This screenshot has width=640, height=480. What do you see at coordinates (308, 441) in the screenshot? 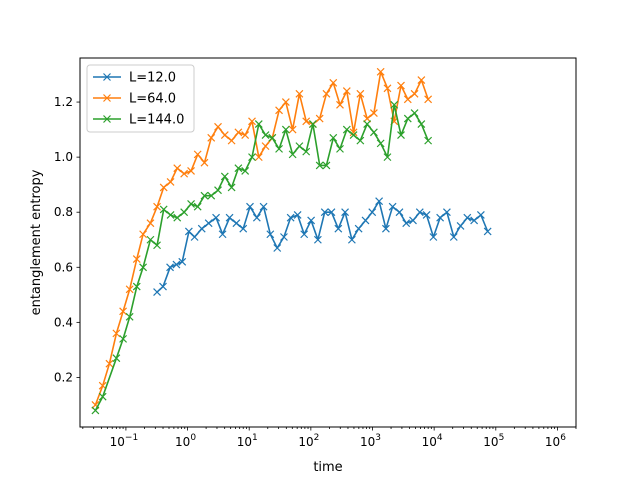
I see `x-tick-label: 10²` at bounding box center [308, 441].